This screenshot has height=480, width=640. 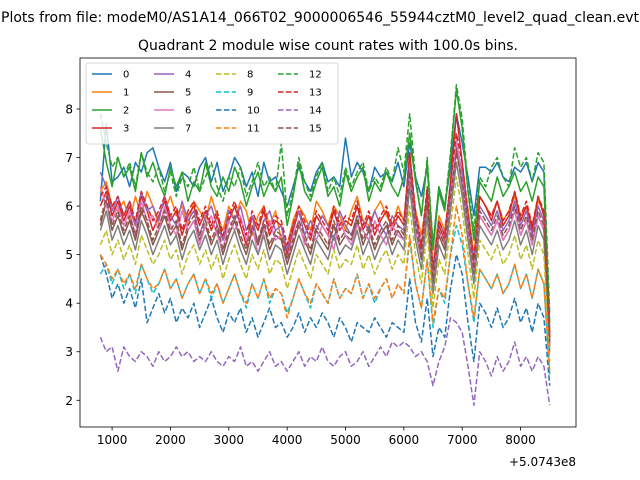 I want to click on legend-box, so click(x=212, y=103).